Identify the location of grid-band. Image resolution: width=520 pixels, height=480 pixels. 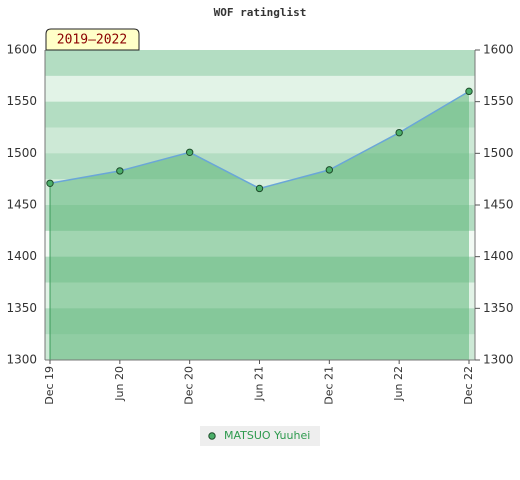
(260, 88).